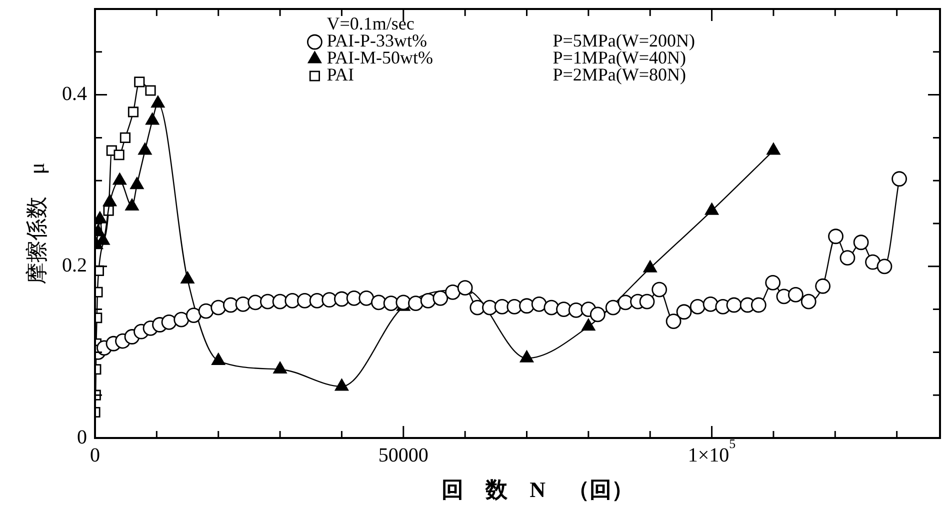 The width and height of the screenshot is (952, 506). Describe the element at coordinates (623, 40) in the screenshot. I see `annotation: P=5MPa(W=200N)` at that location.